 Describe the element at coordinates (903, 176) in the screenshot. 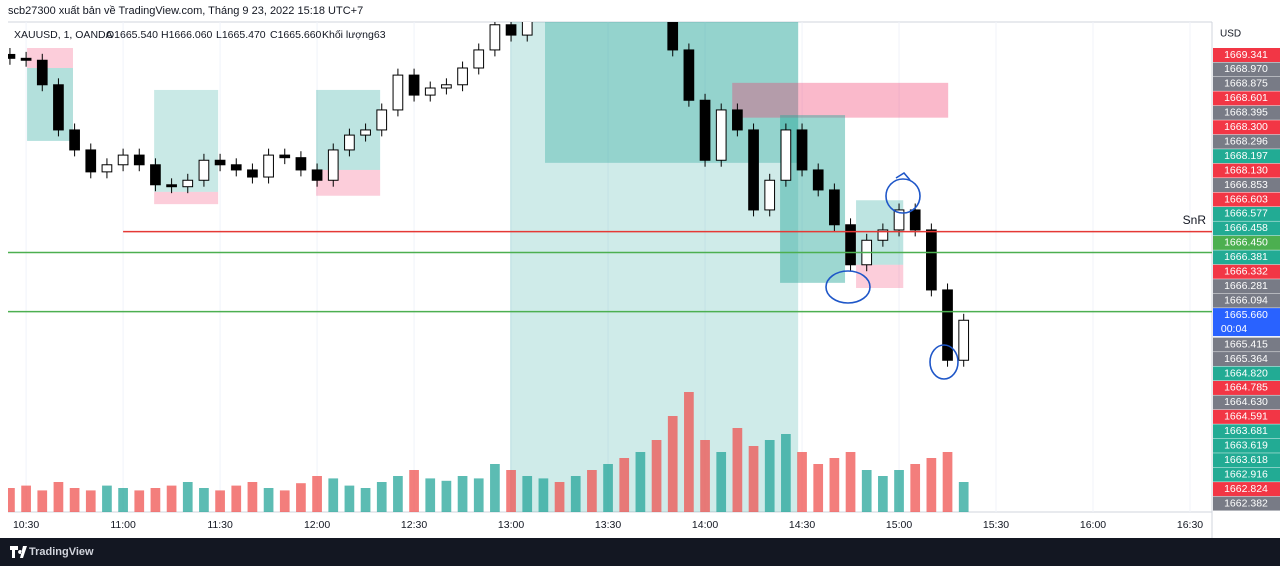

I see `mark-annotation` at that location.